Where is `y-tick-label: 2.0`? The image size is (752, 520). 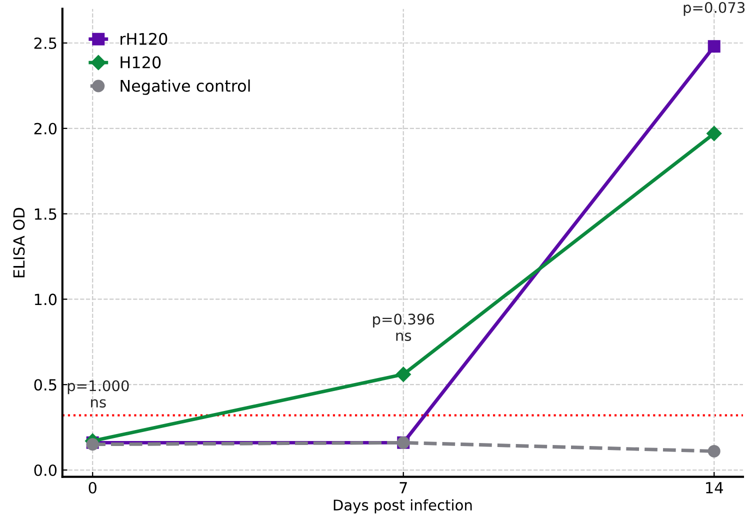 y-tick-label: 2.0 is located at coordinates (45, 128).